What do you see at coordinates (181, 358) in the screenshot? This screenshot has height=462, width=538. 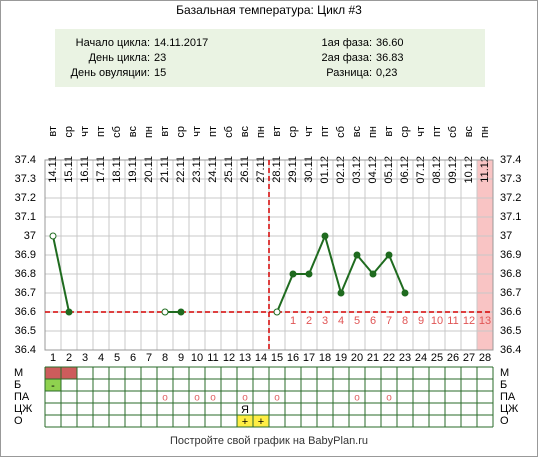 I see `x-tick-label: 9` at bounding box center [181, 358].